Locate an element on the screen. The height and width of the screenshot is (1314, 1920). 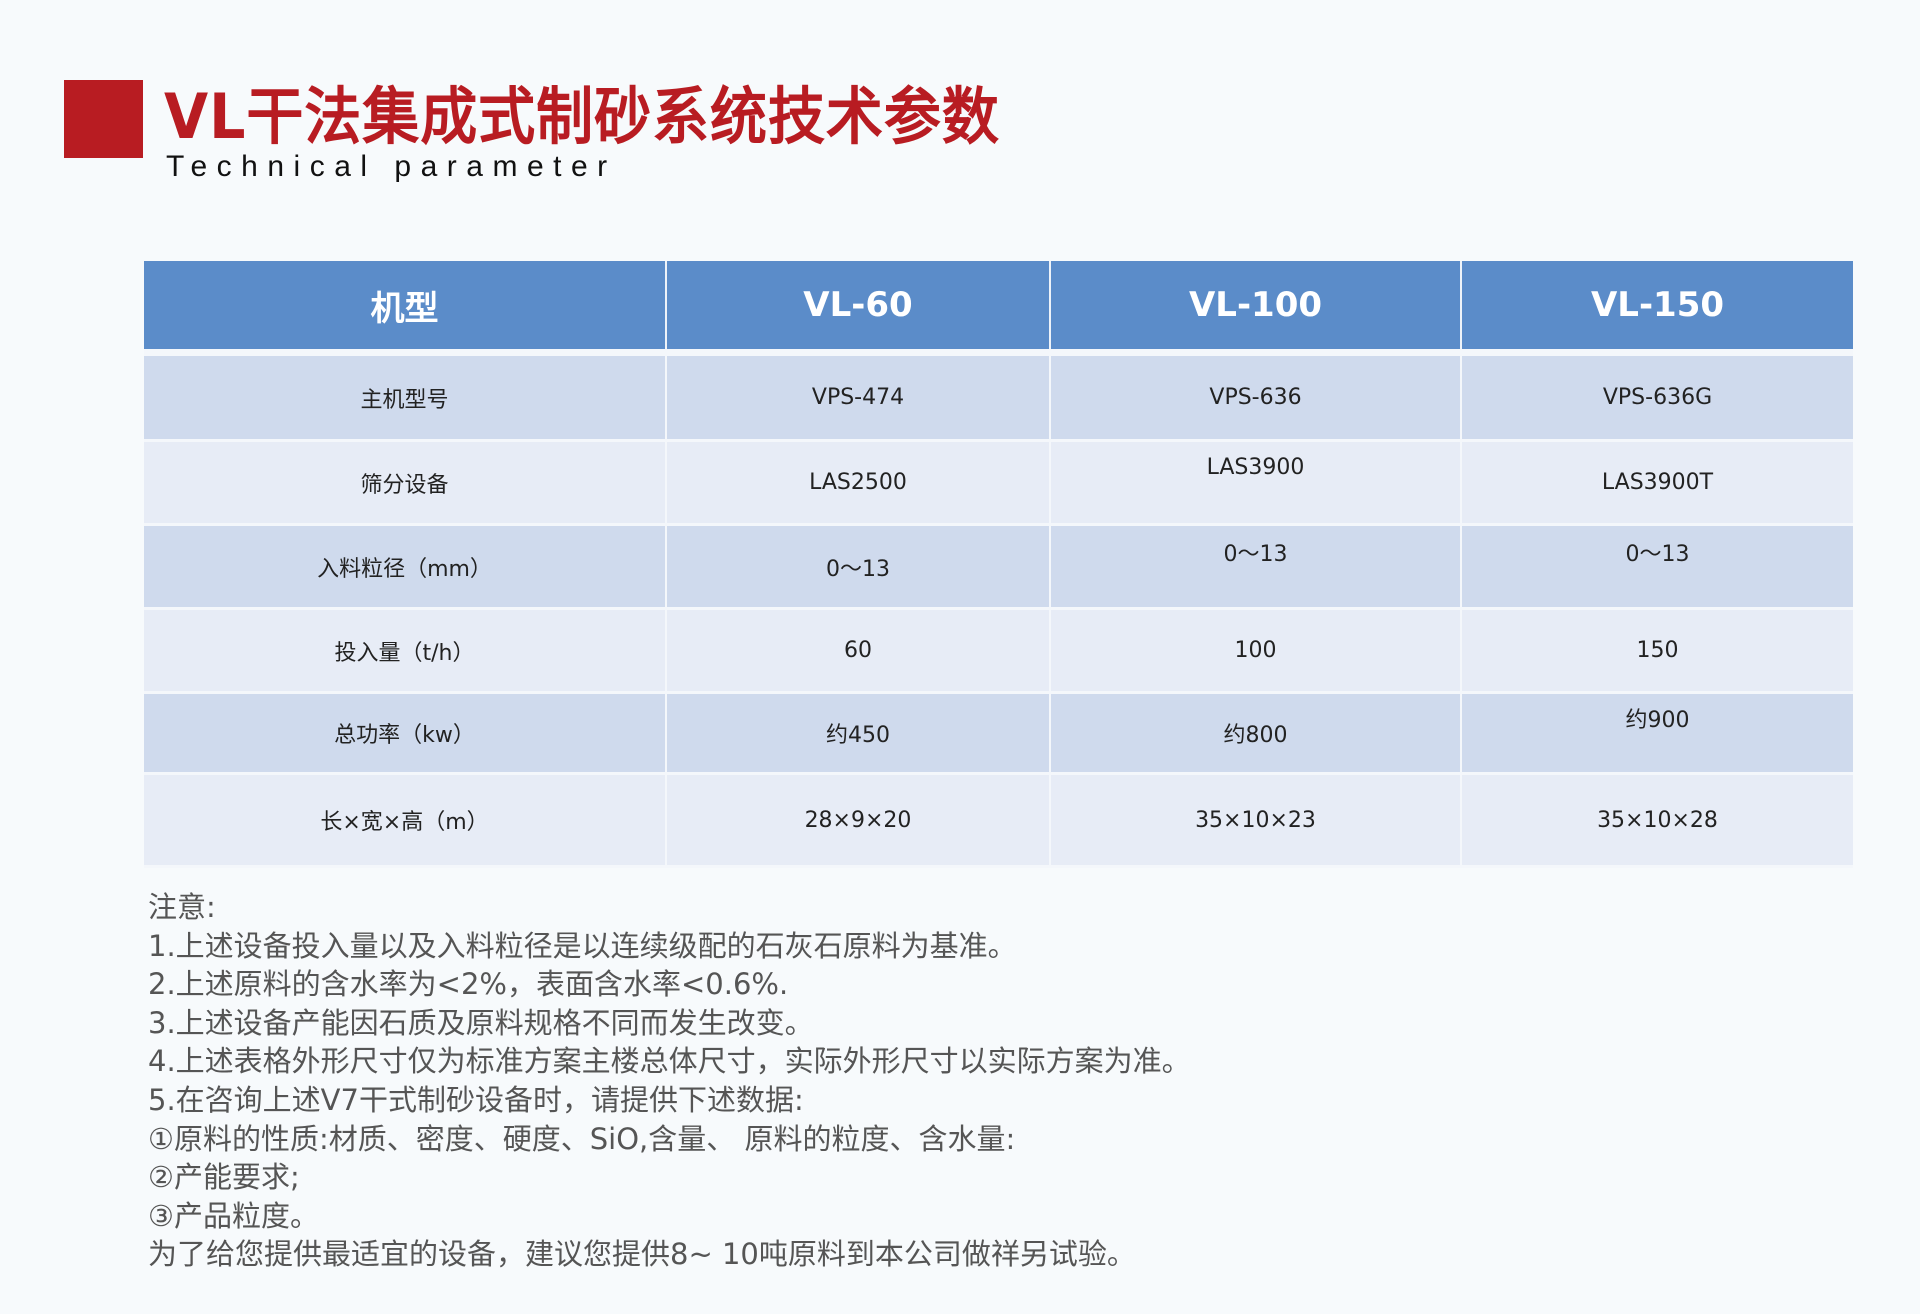
table-row: 投入量（t/h） 60 100 150 is located at coordinates (998, 651).